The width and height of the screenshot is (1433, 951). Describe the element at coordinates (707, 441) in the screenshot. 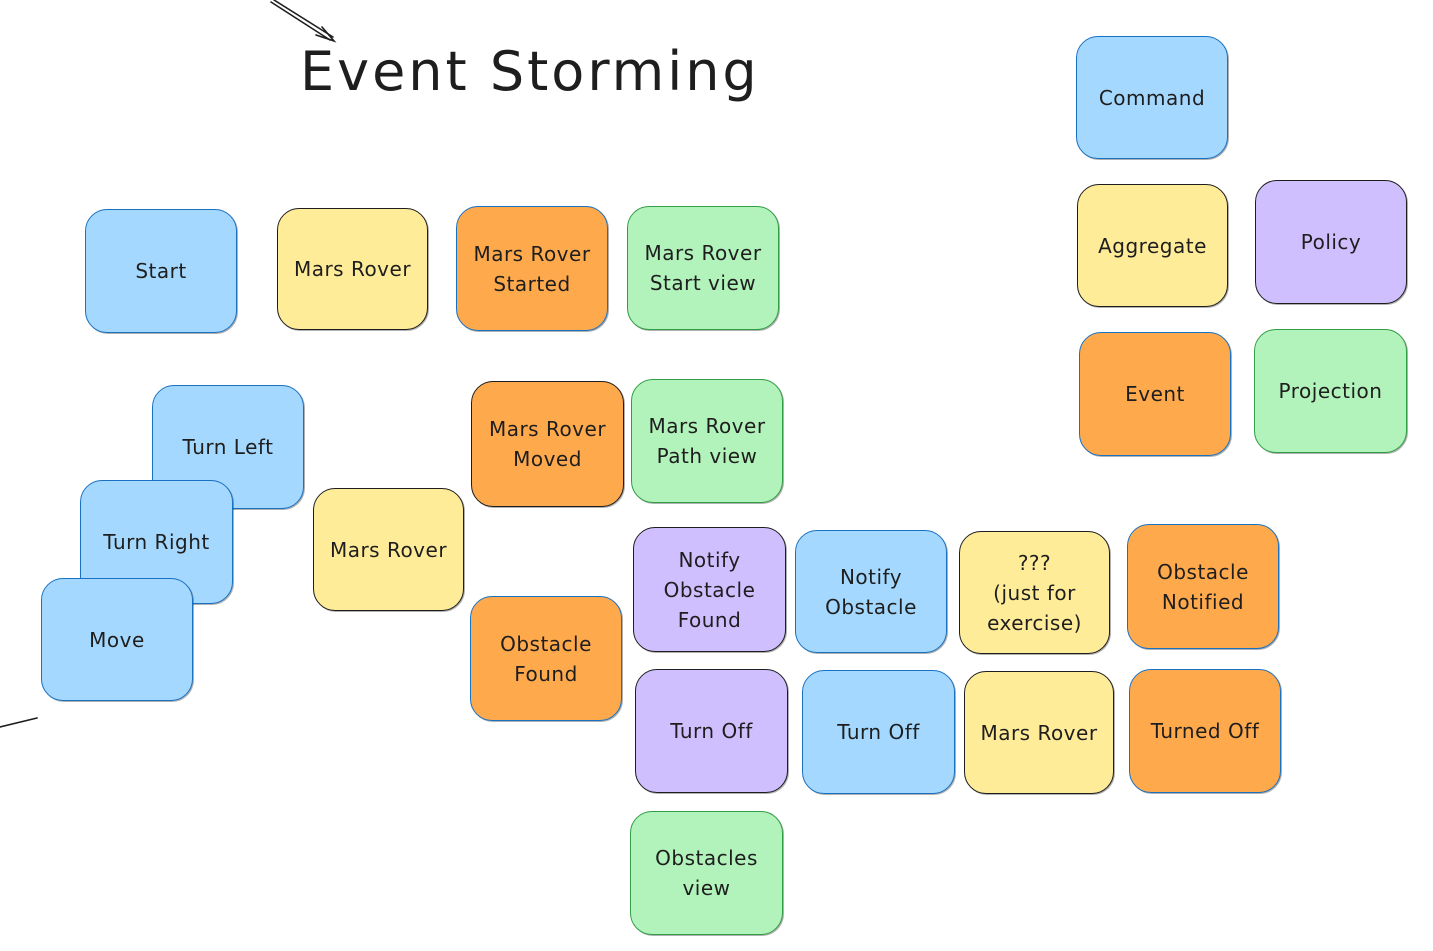

I see `path-projection-sticky: Mars Rover Path view` at that location.